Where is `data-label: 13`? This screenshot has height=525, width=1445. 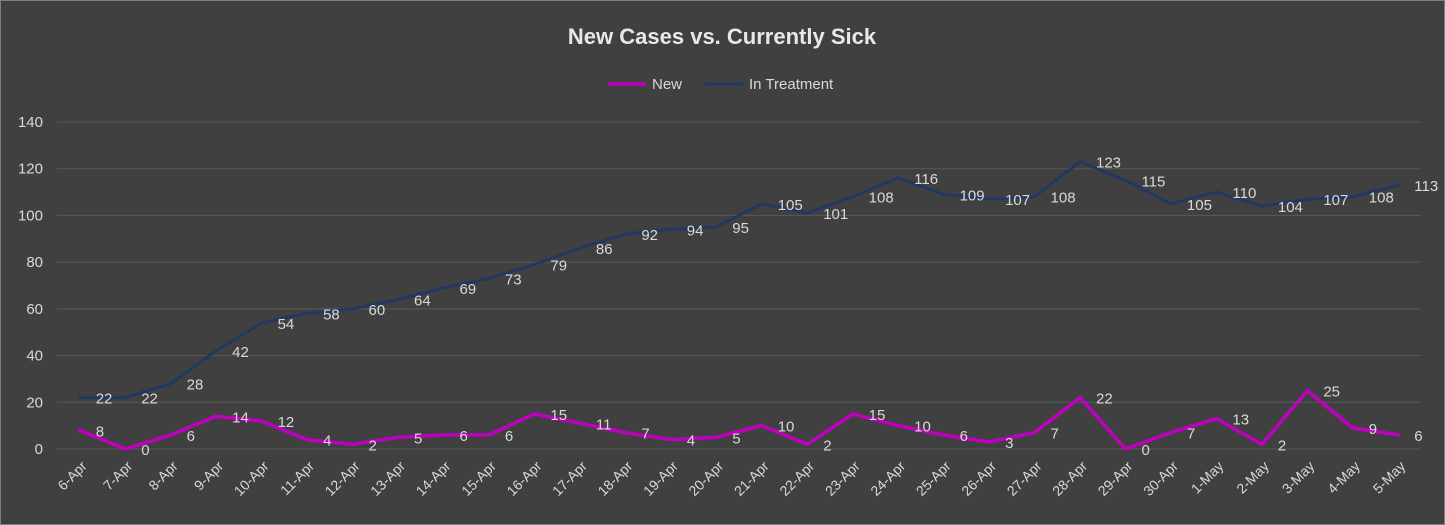
data-label: 13 is located at coordinates (1240, 420).